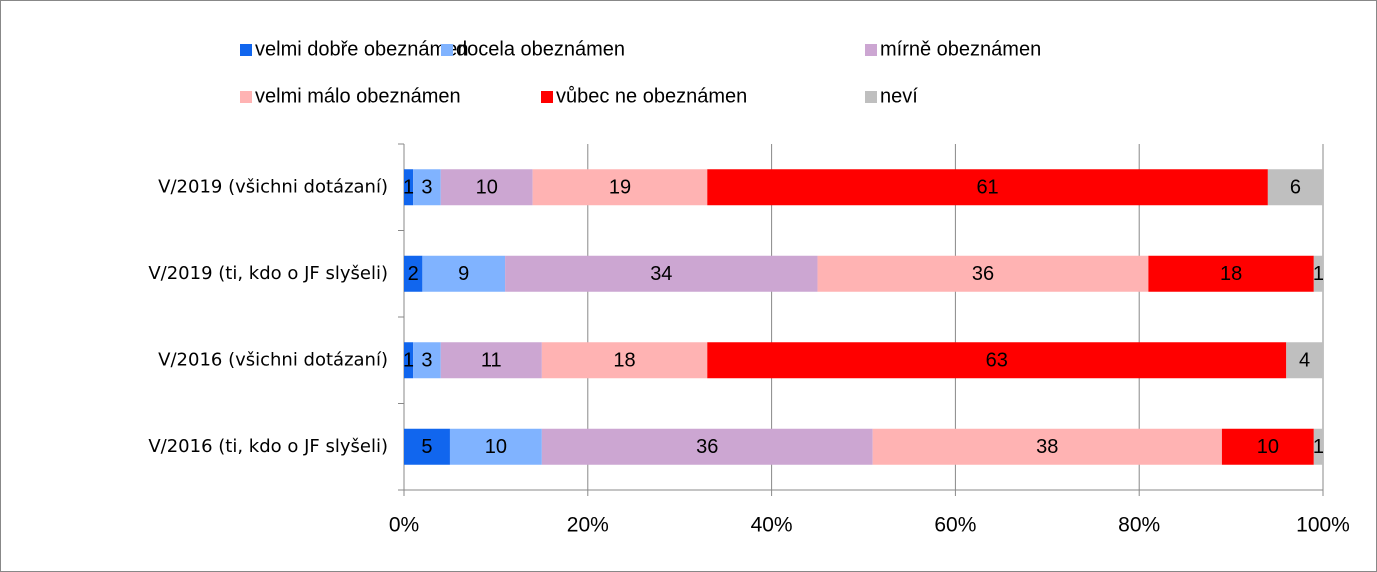  I want to click on x-tick-label: 20%, so click(588, 525).